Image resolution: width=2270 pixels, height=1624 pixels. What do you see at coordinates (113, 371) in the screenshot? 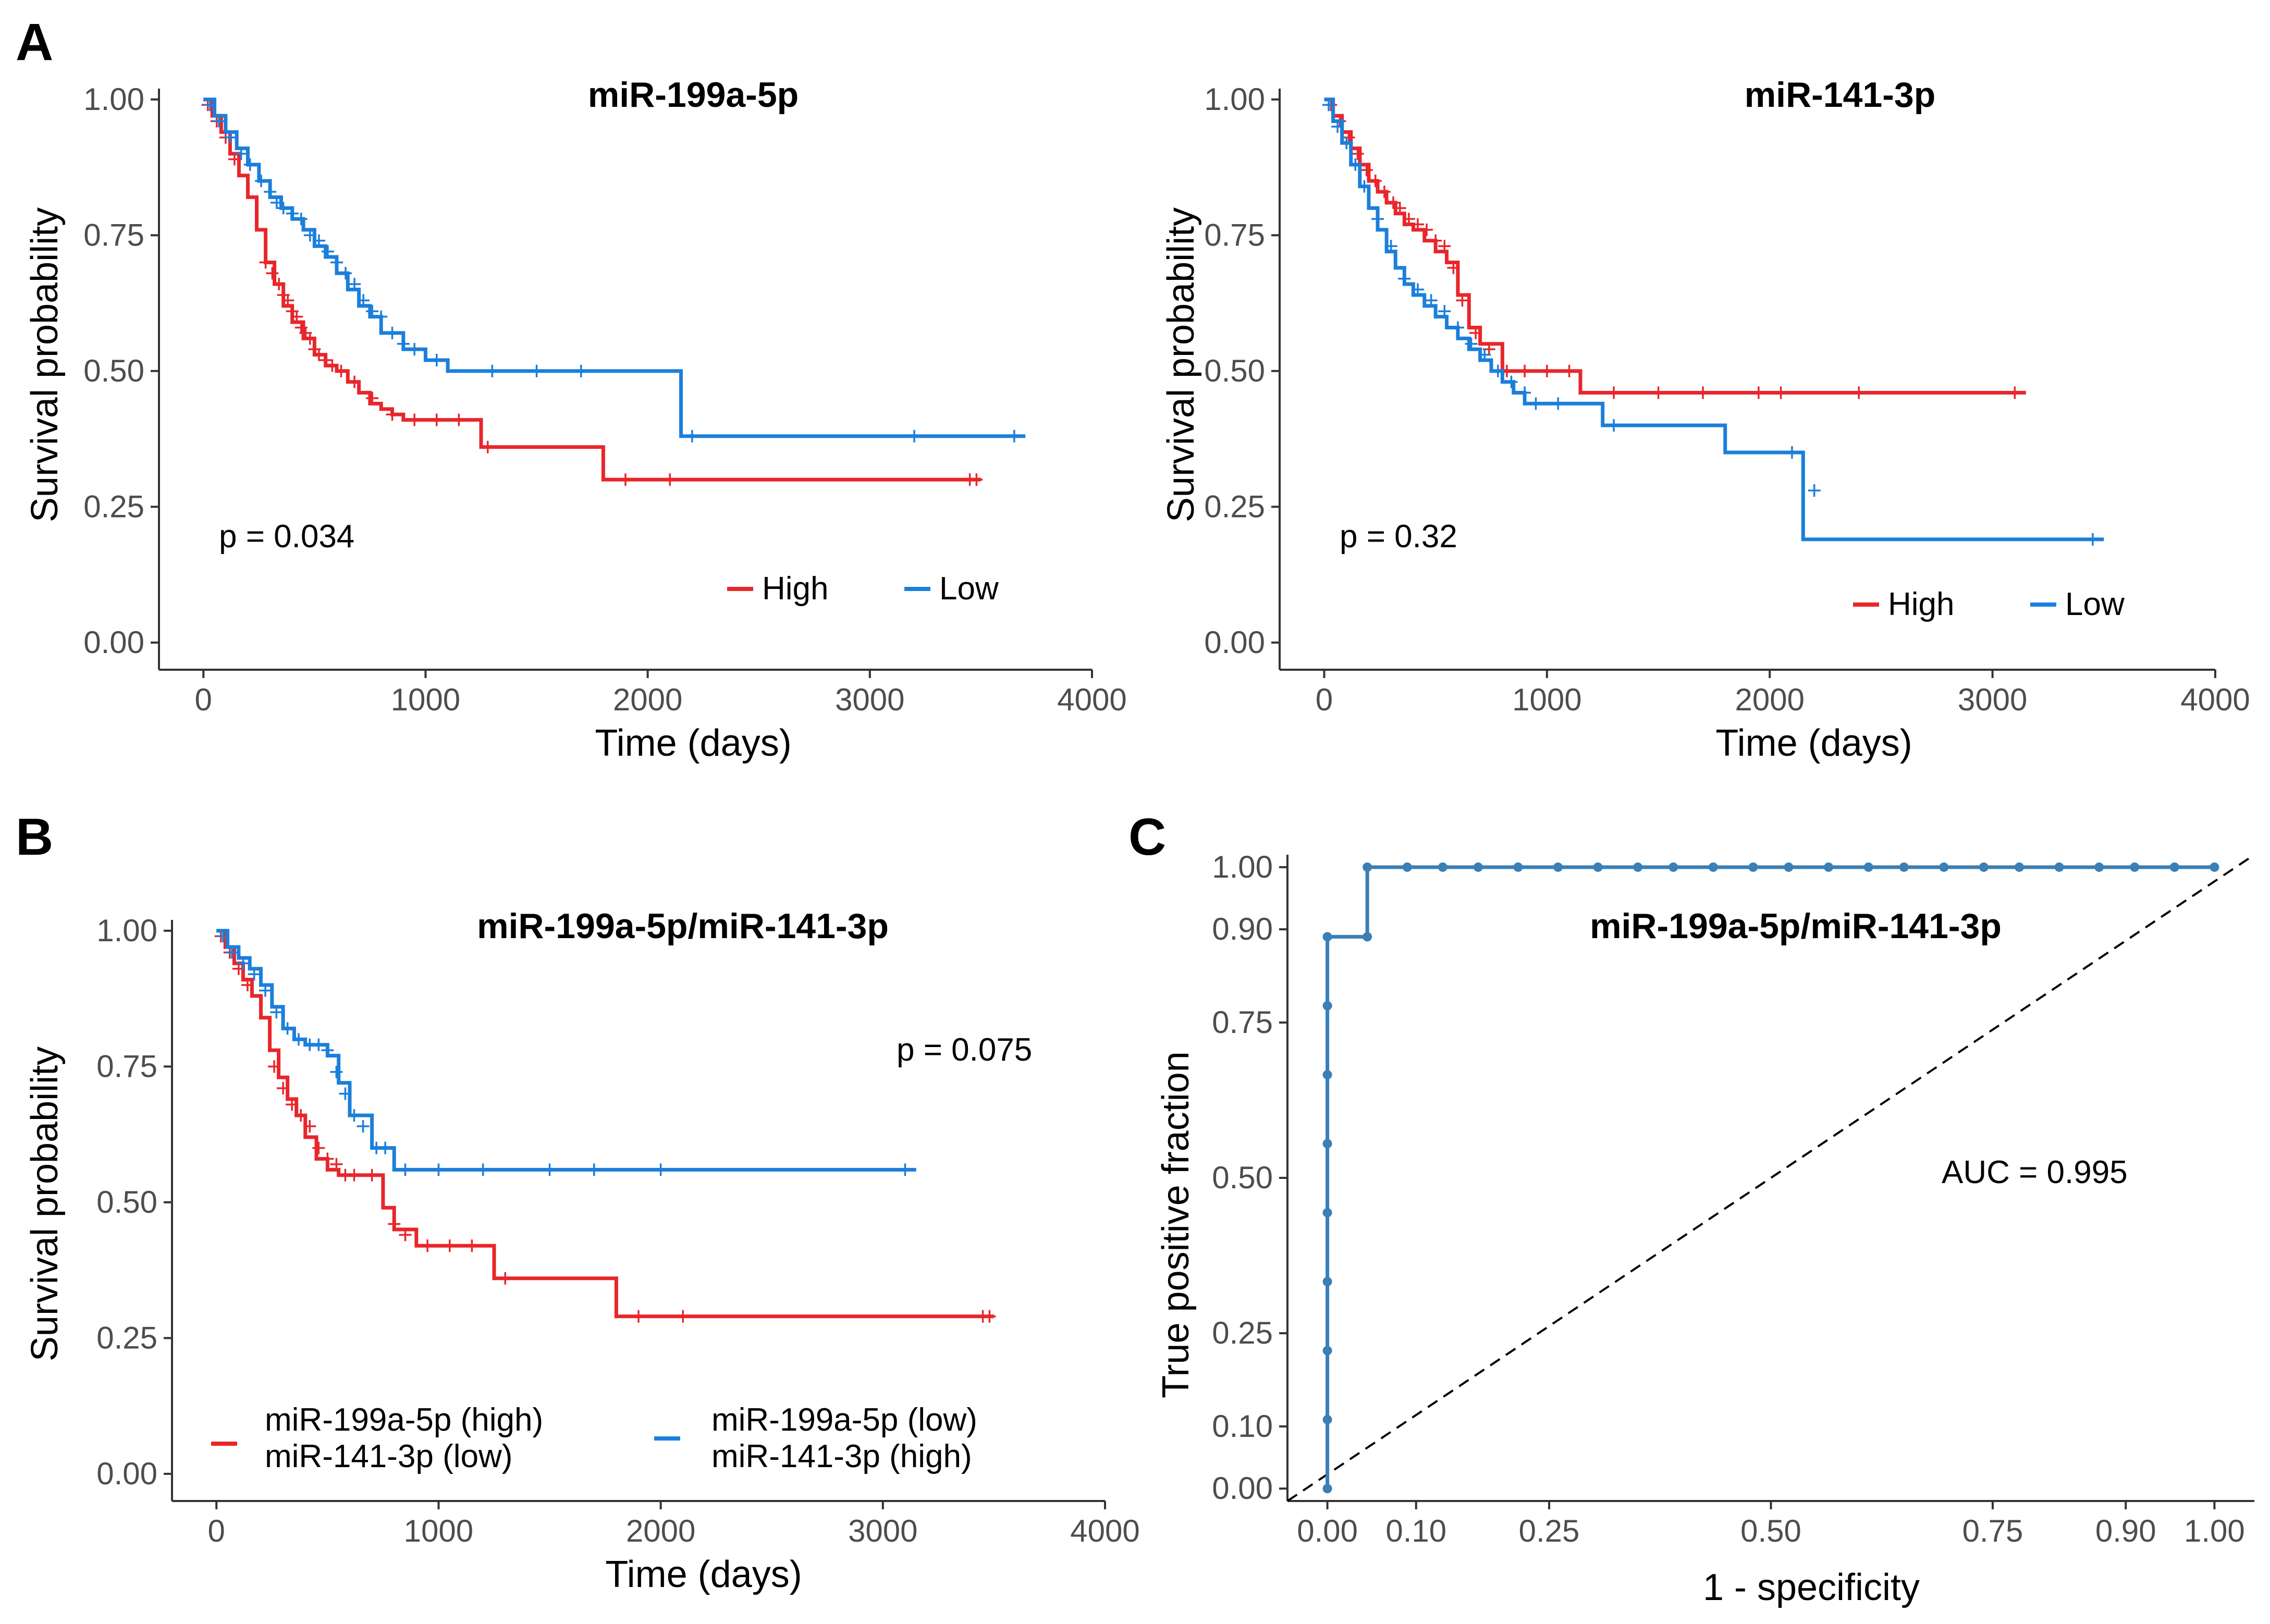
I see `y-tick-label: 0.50` at bounding box center [113, 371].